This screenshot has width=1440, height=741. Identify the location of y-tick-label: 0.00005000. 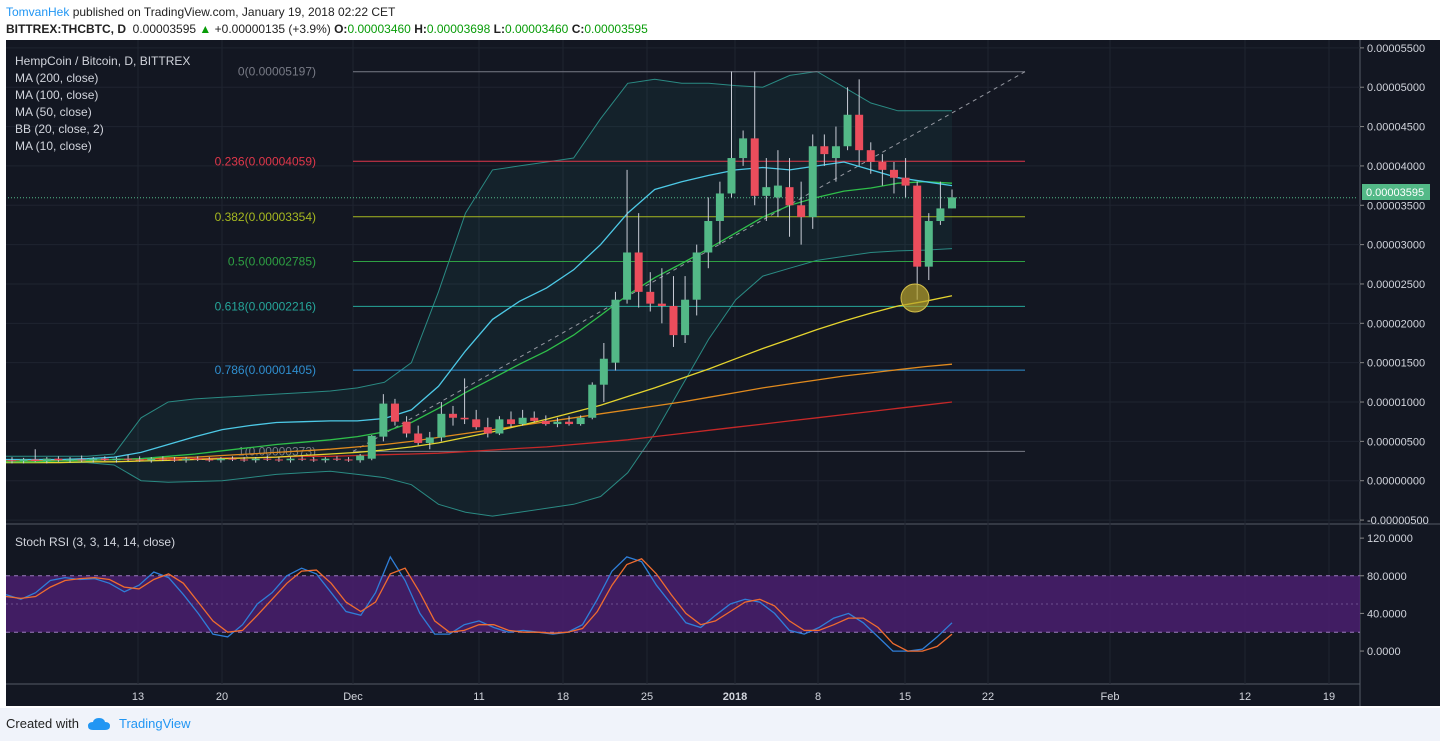
(1396, 88).